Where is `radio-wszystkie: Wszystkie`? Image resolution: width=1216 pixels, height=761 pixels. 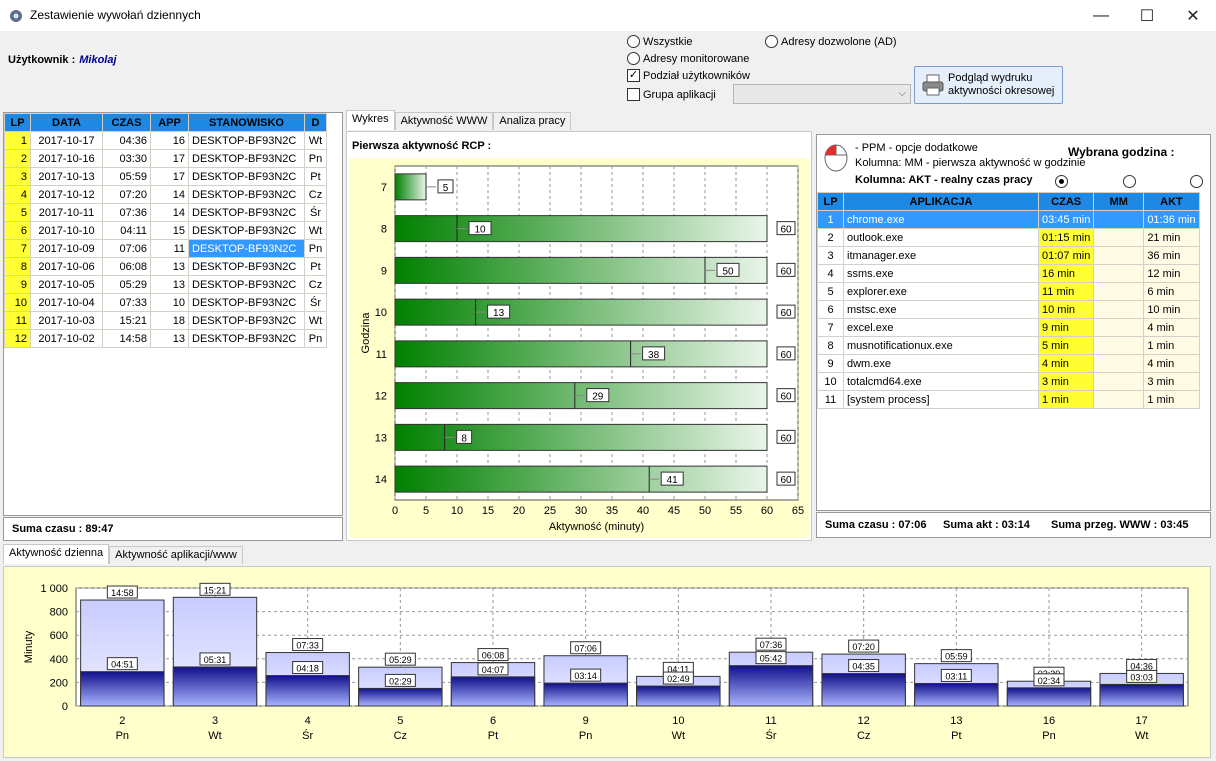
radio-wszystkie: Wszystkie is located at coordinates (660, 41).